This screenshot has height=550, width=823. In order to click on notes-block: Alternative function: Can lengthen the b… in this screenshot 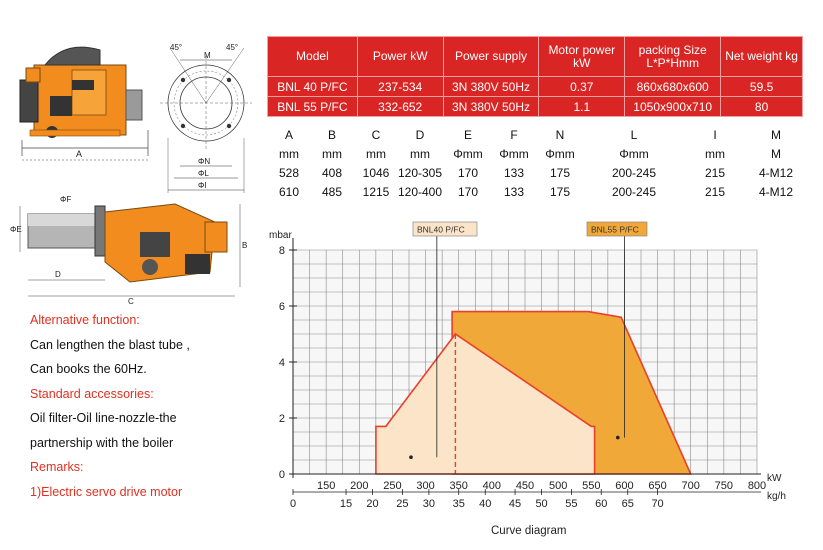, I will do `click(147, 406)`.